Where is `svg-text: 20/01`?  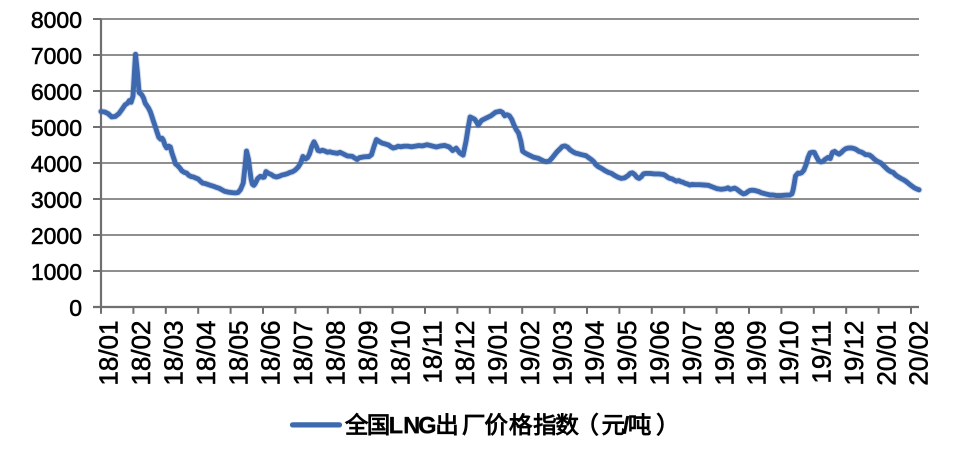
svg-text: 20/01 is located at coordinates (886, 353).